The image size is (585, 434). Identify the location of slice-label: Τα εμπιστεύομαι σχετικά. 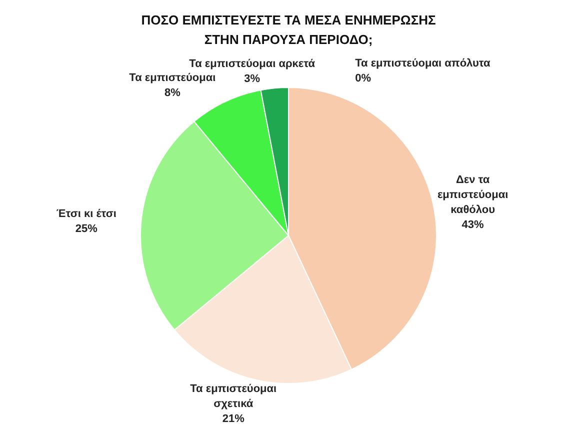
(233, 396).